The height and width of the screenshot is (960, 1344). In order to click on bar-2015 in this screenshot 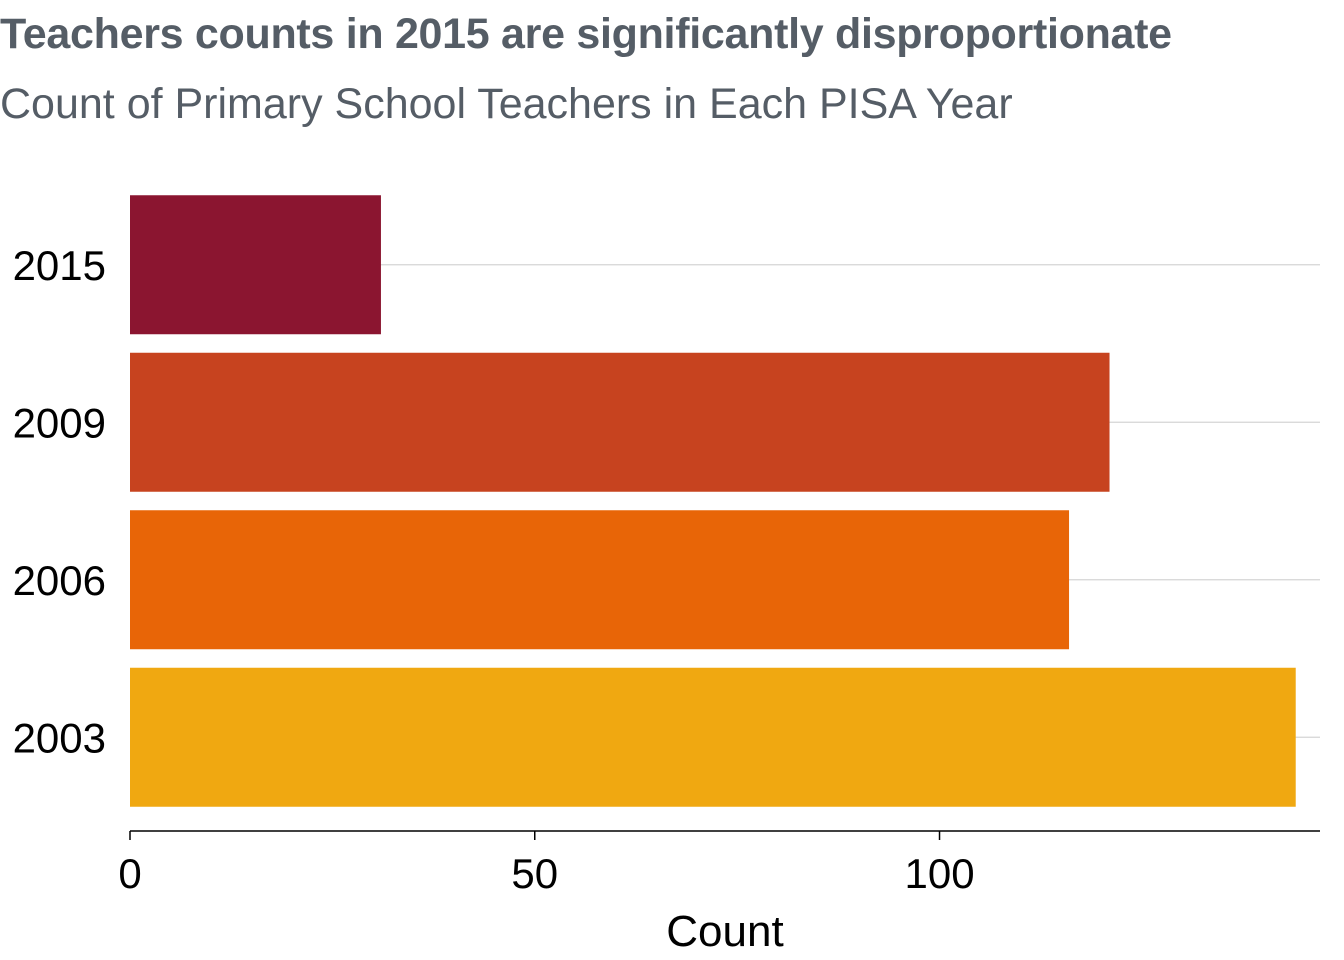, I will do `click(255, 265)`.